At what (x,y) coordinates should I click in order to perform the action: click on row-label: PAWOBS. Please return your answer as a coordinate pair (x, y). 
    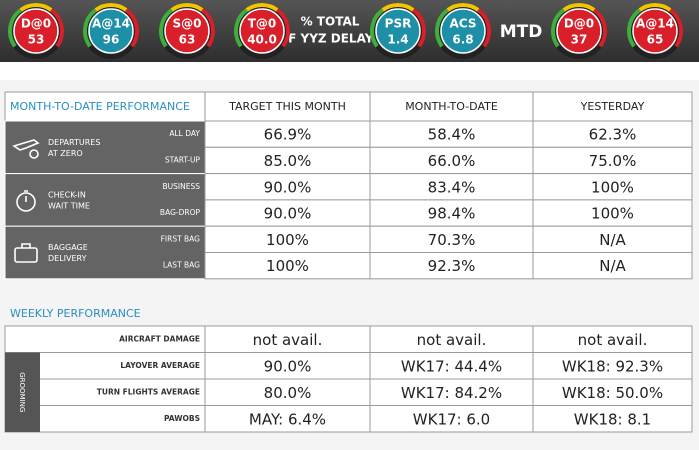
    Looking at the image, I should click on (182, 418).